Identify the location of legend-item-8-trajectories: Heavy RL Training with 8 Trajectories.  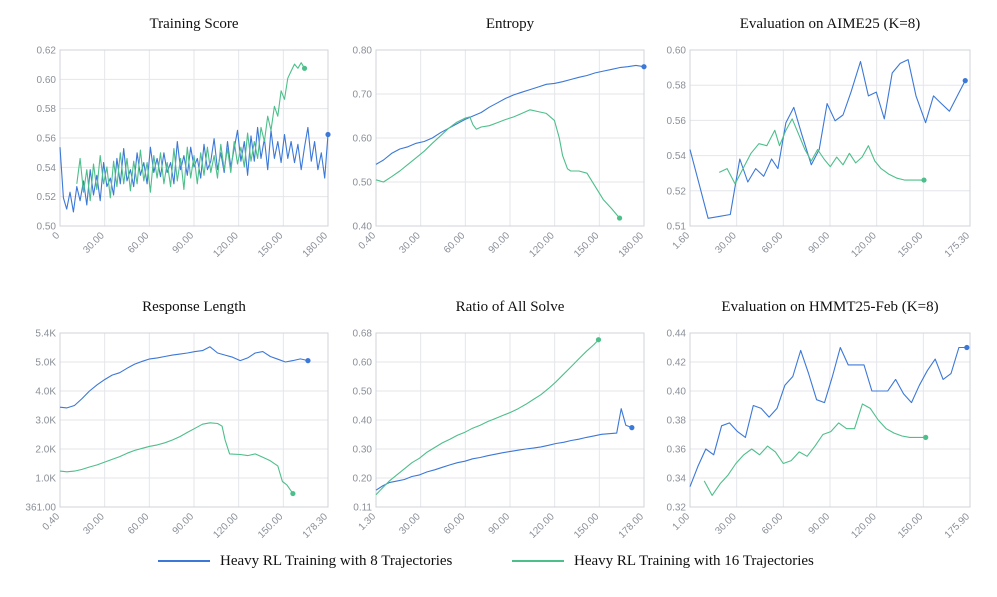
(305, 561).